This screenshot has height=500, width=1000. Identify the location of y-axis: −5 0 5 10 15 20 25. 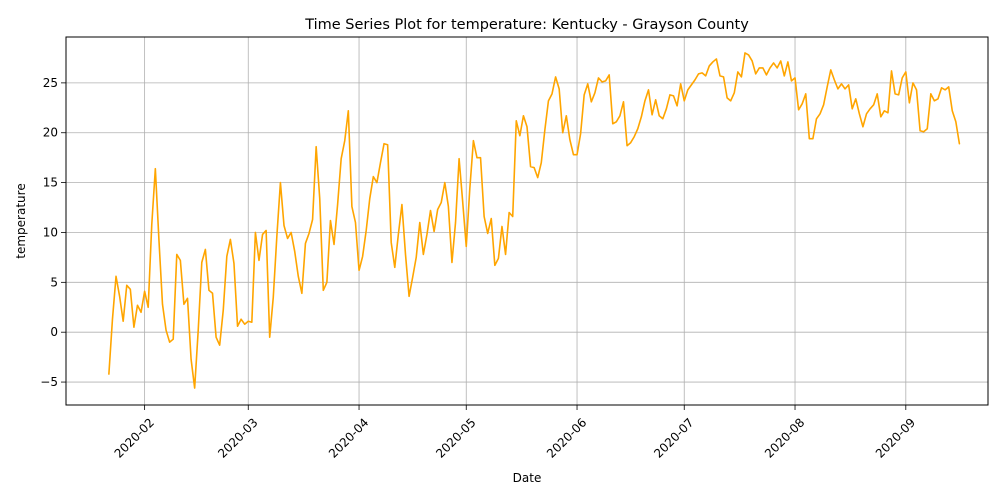
(53, 232).